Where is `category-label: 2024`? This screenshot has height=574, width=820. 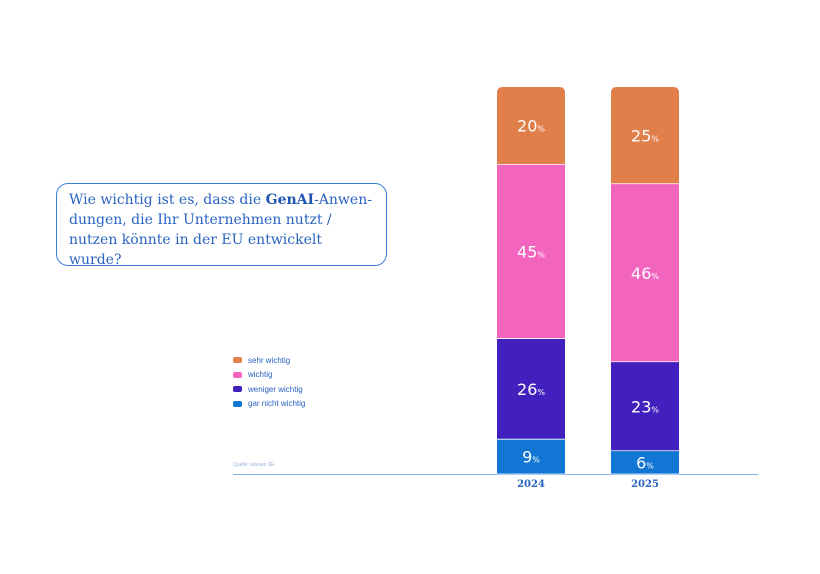
category-label: 2024 is located at coordinates (531, 484).